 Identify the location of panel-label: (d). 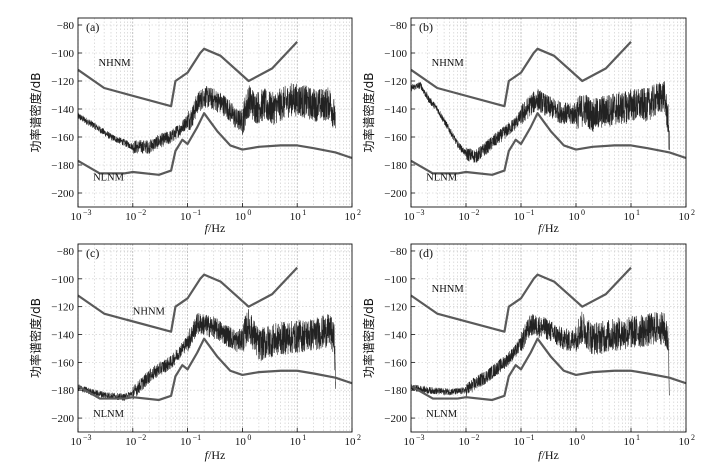
(426, 253).